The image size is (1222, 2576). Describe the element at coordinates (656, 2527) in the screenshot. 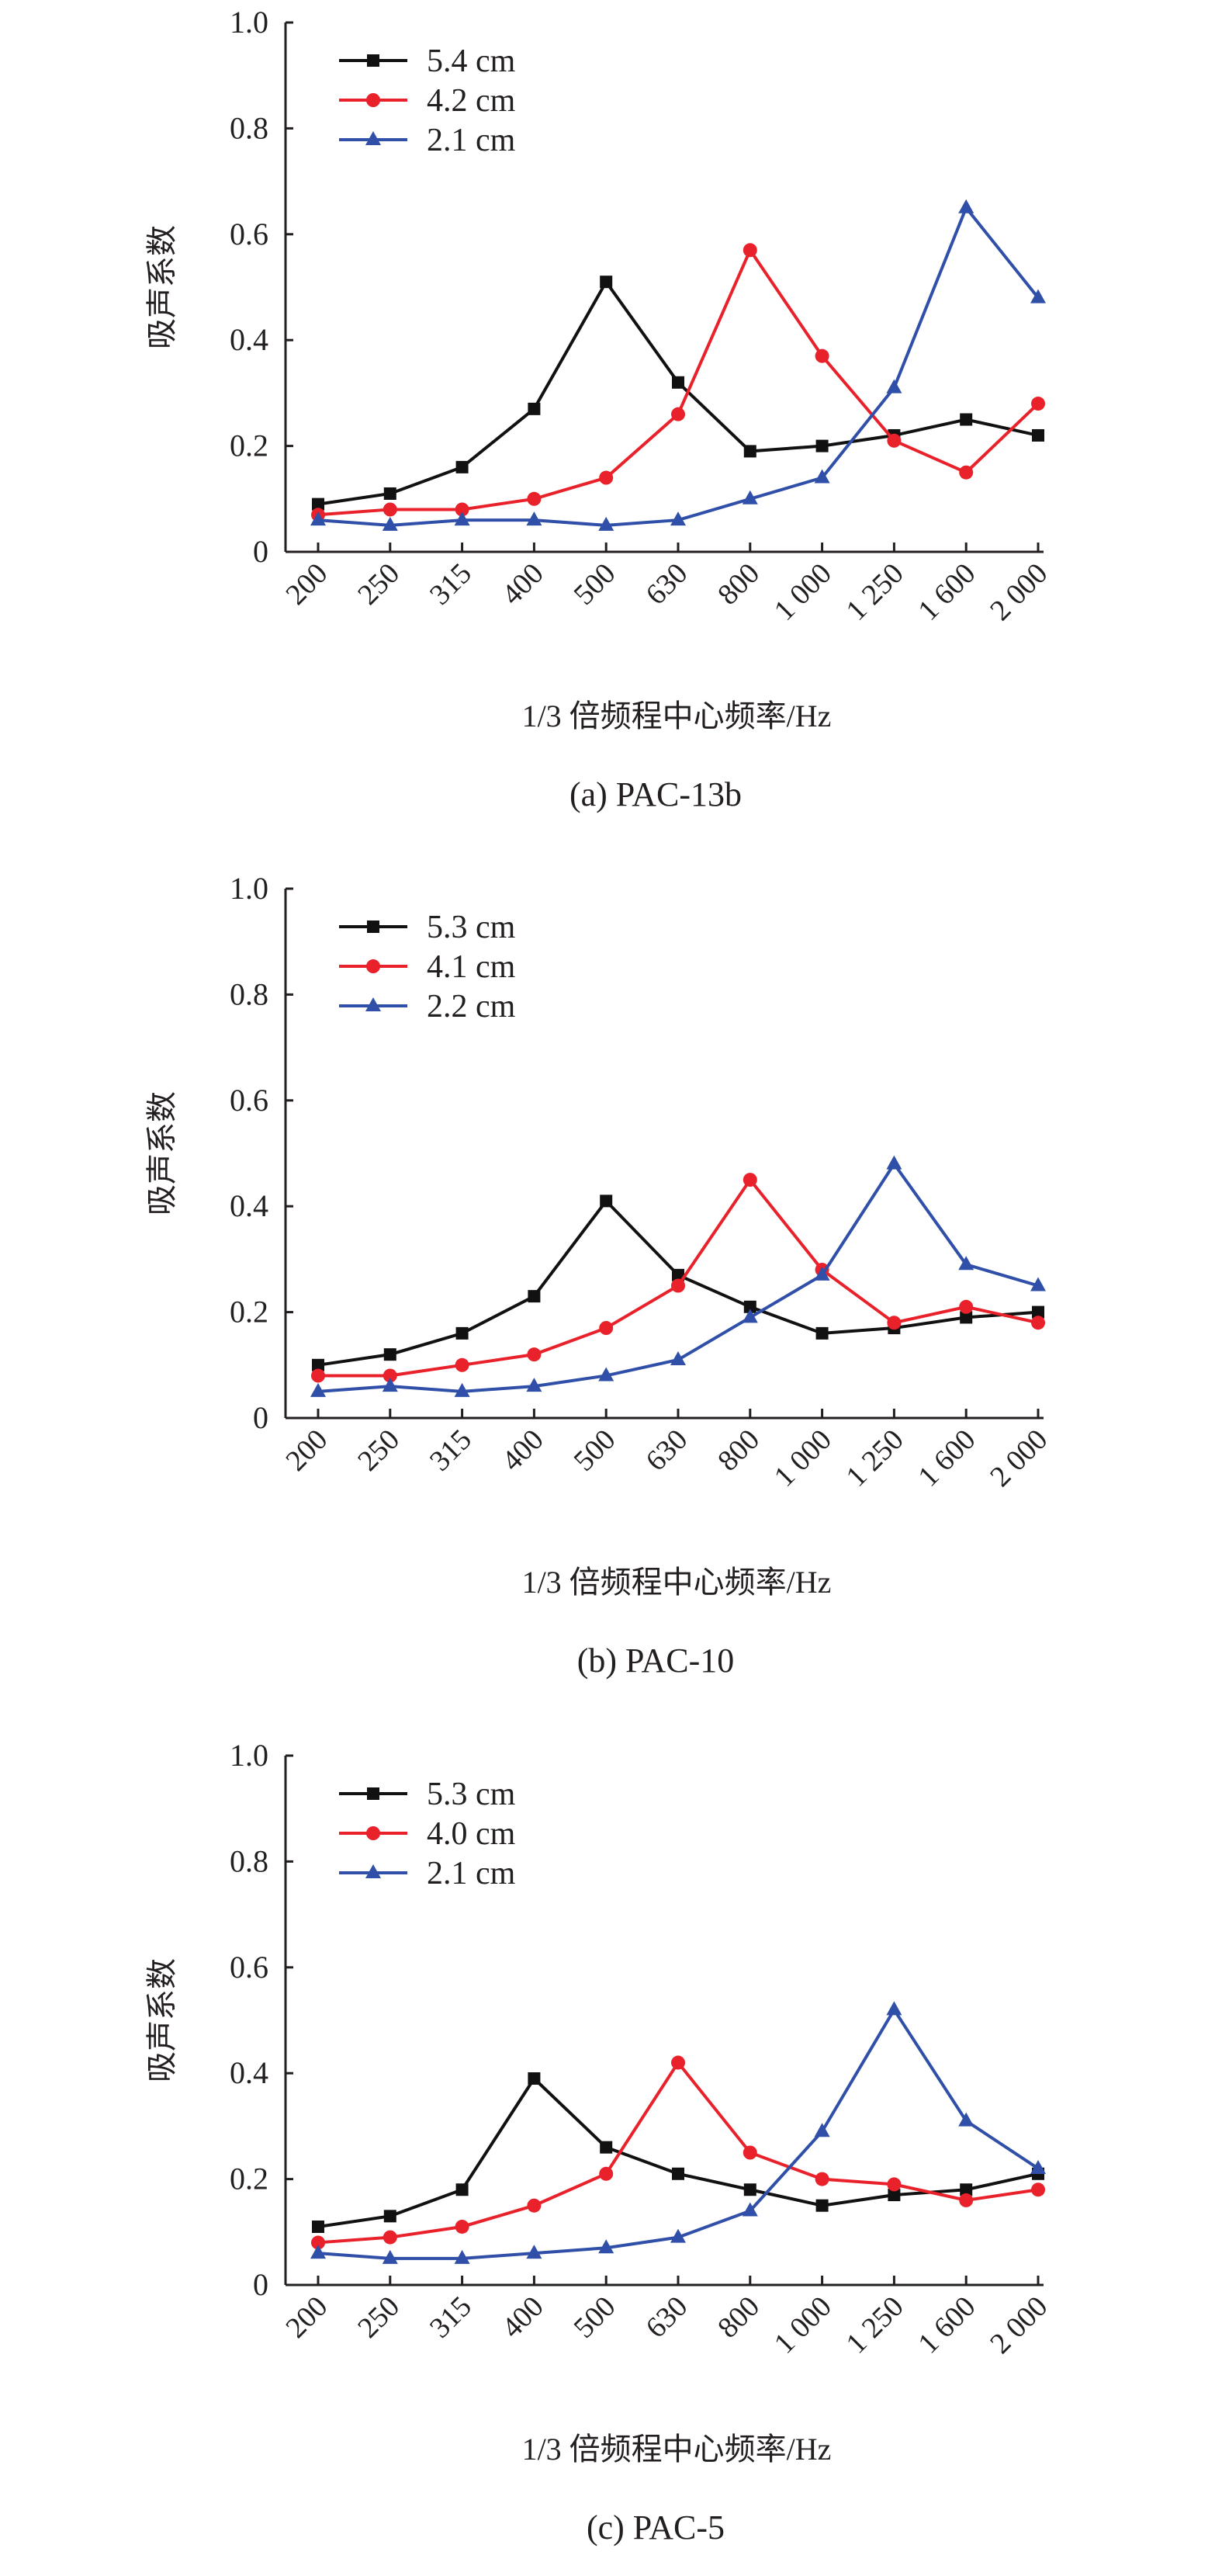

I see `chart-caption: (c) PAC-5` at that location.